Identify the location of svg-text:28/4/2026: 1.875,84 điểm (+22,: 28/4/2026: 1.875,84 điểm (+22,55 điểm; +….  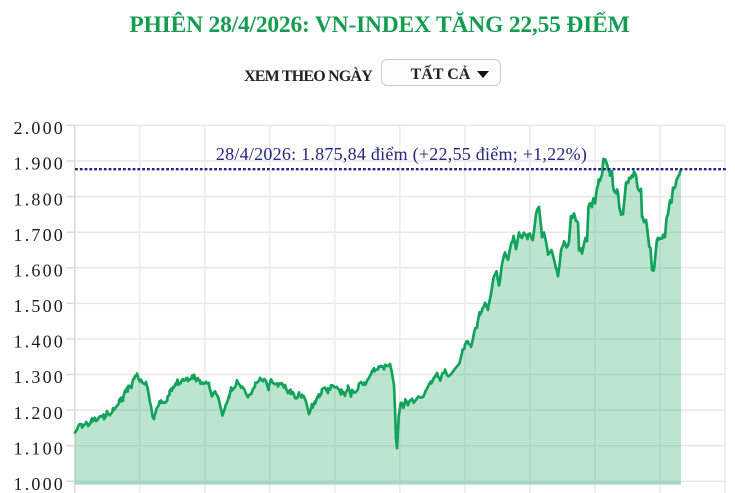
(401, 154).